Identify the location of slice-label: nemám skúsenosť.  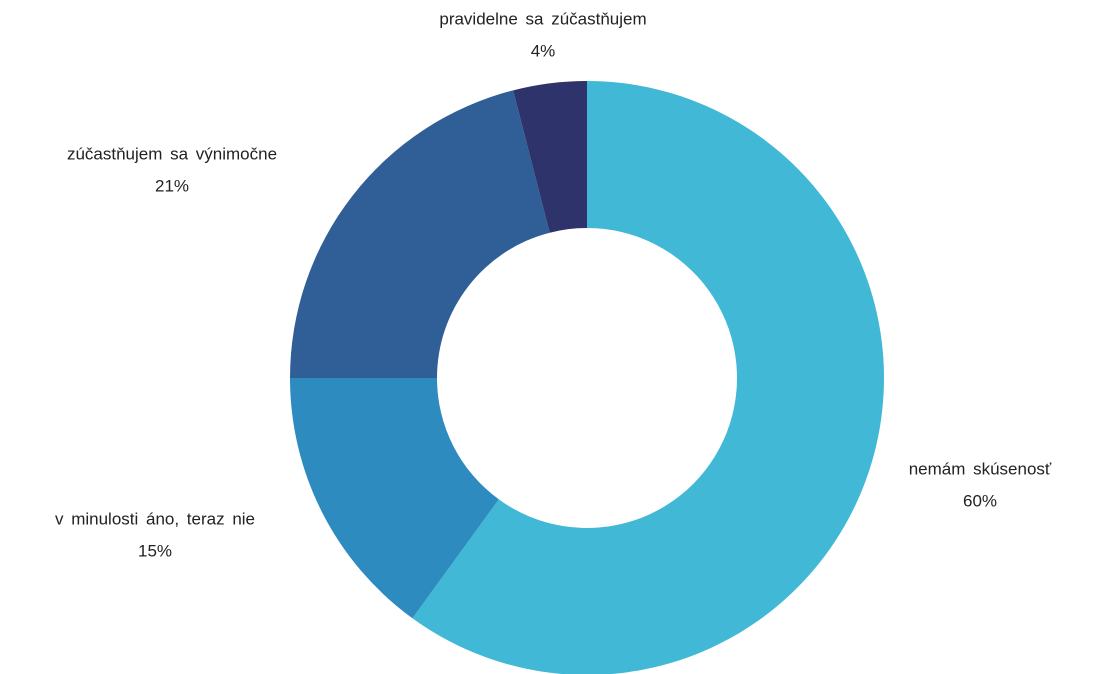
(980, 468).